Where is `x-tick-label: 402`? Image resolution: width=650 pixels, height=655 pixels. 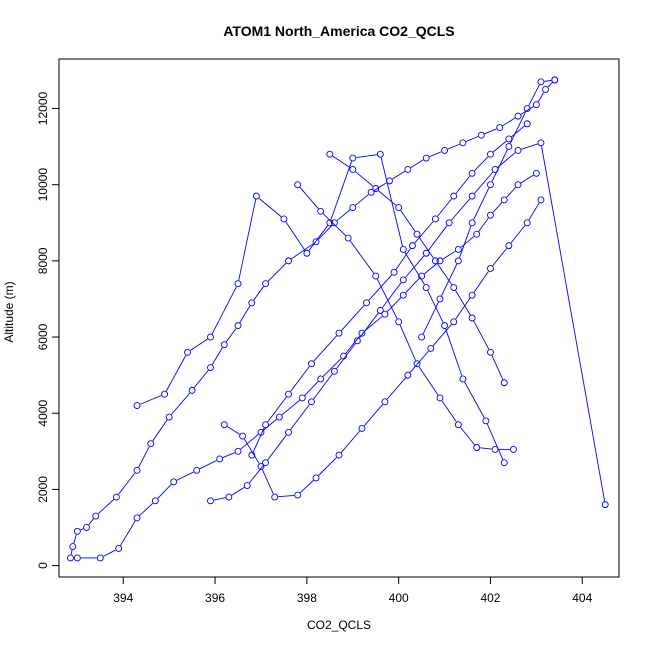 x-tick-label: 402 is located at coordinates (490, 598).